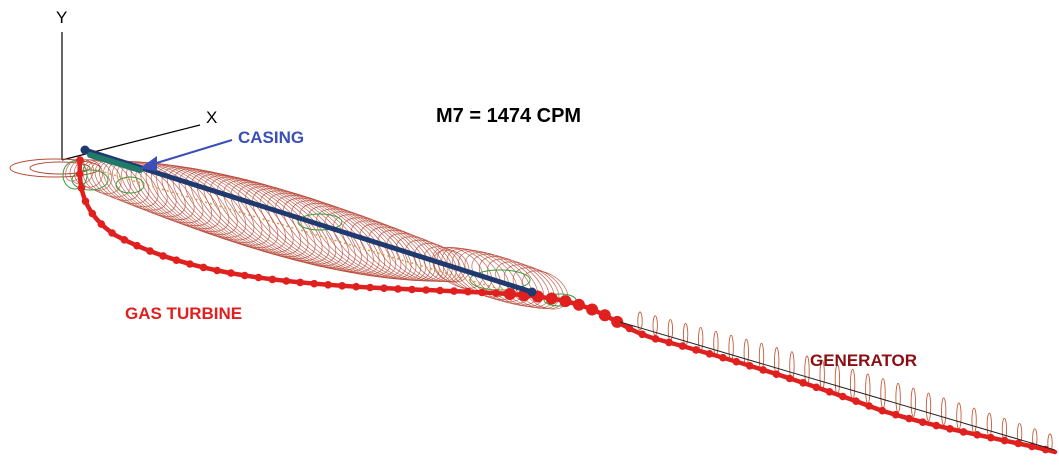 This screenshot has width=1059, height=465. What do you see at coordinates (131, 142) in the screenshot?
I see `x-axis` at bounding box center [131, 142].